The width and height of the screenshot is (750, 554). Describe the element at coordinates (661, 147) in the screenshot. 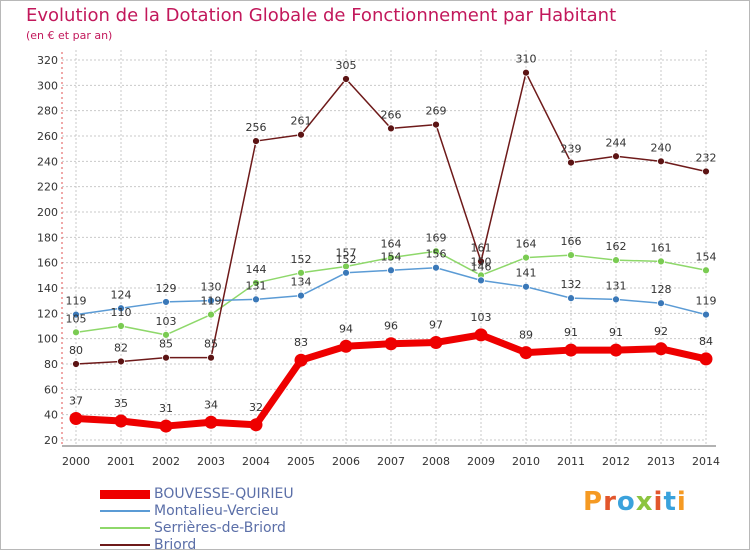

I see `data-label-briord: 240` at that location.